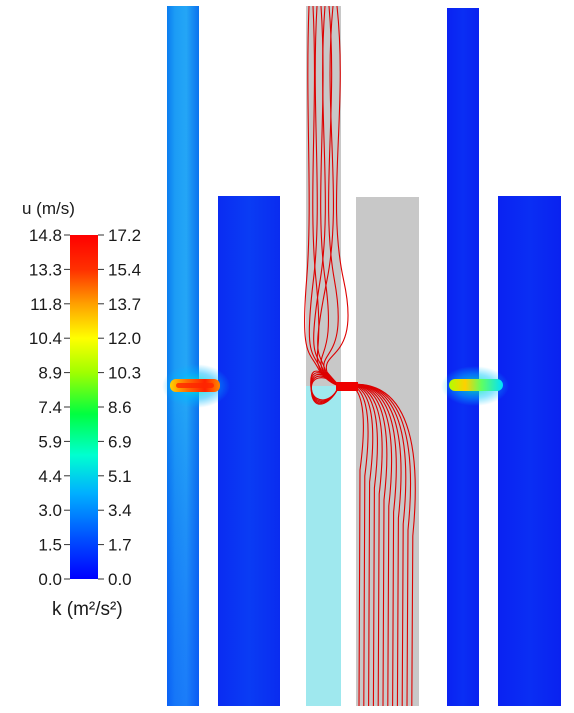  I want to click on u-tick-label: 13.3, so click(45, 269).